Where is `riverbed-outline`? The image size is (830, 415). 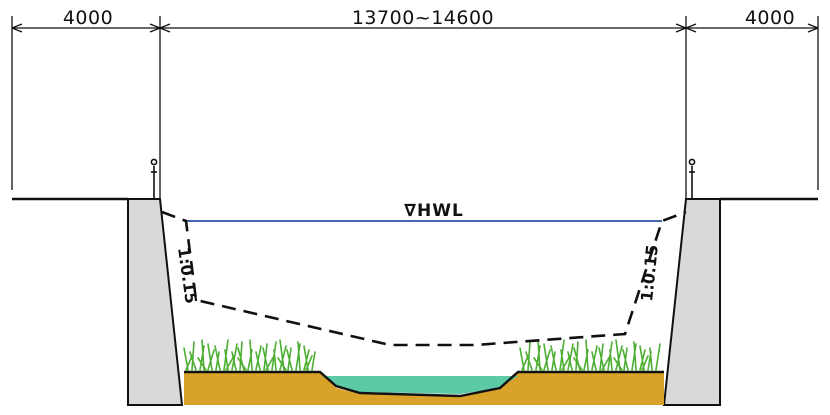
riverbed-outline is located at coordinates (424, 384).